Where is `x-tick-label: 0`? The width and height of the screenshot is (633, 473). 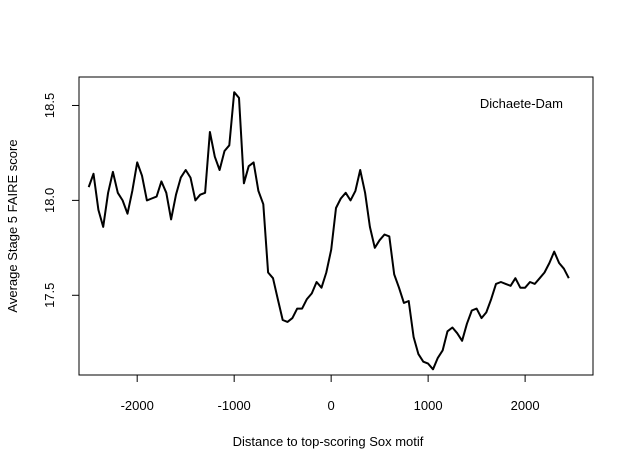 x-tick-label: 0 is located at coordinates (331, 405).